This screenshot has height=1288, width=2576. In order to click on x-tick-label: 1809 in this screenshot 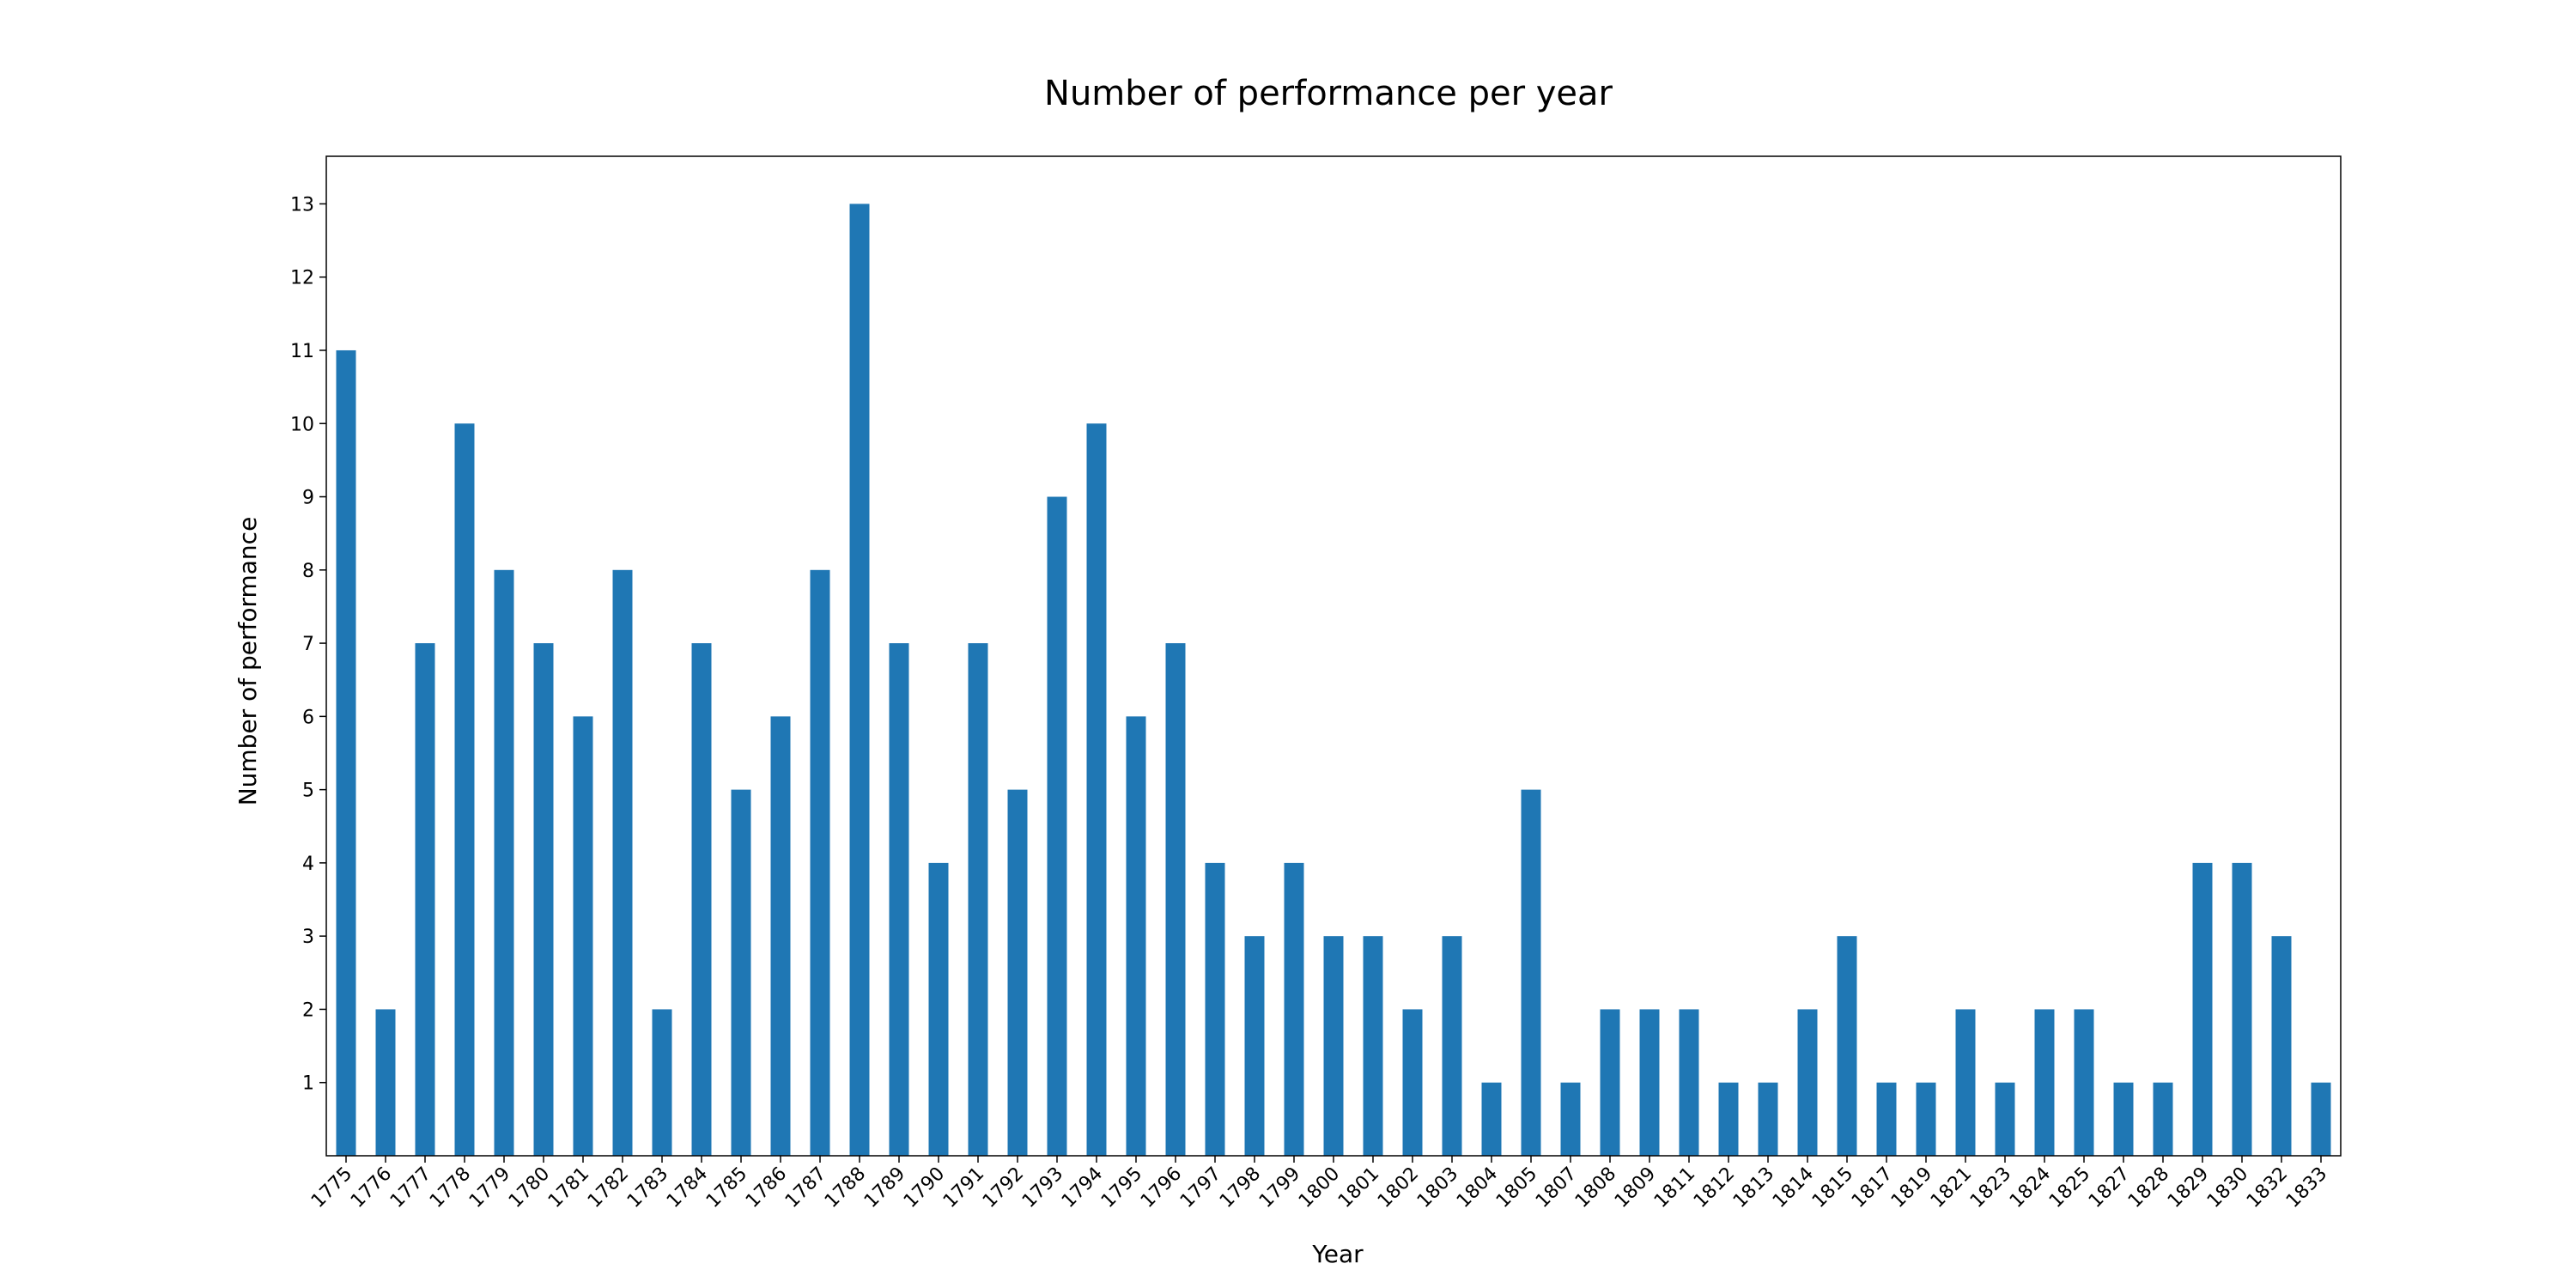, I will do `click(1635, 1188)`.